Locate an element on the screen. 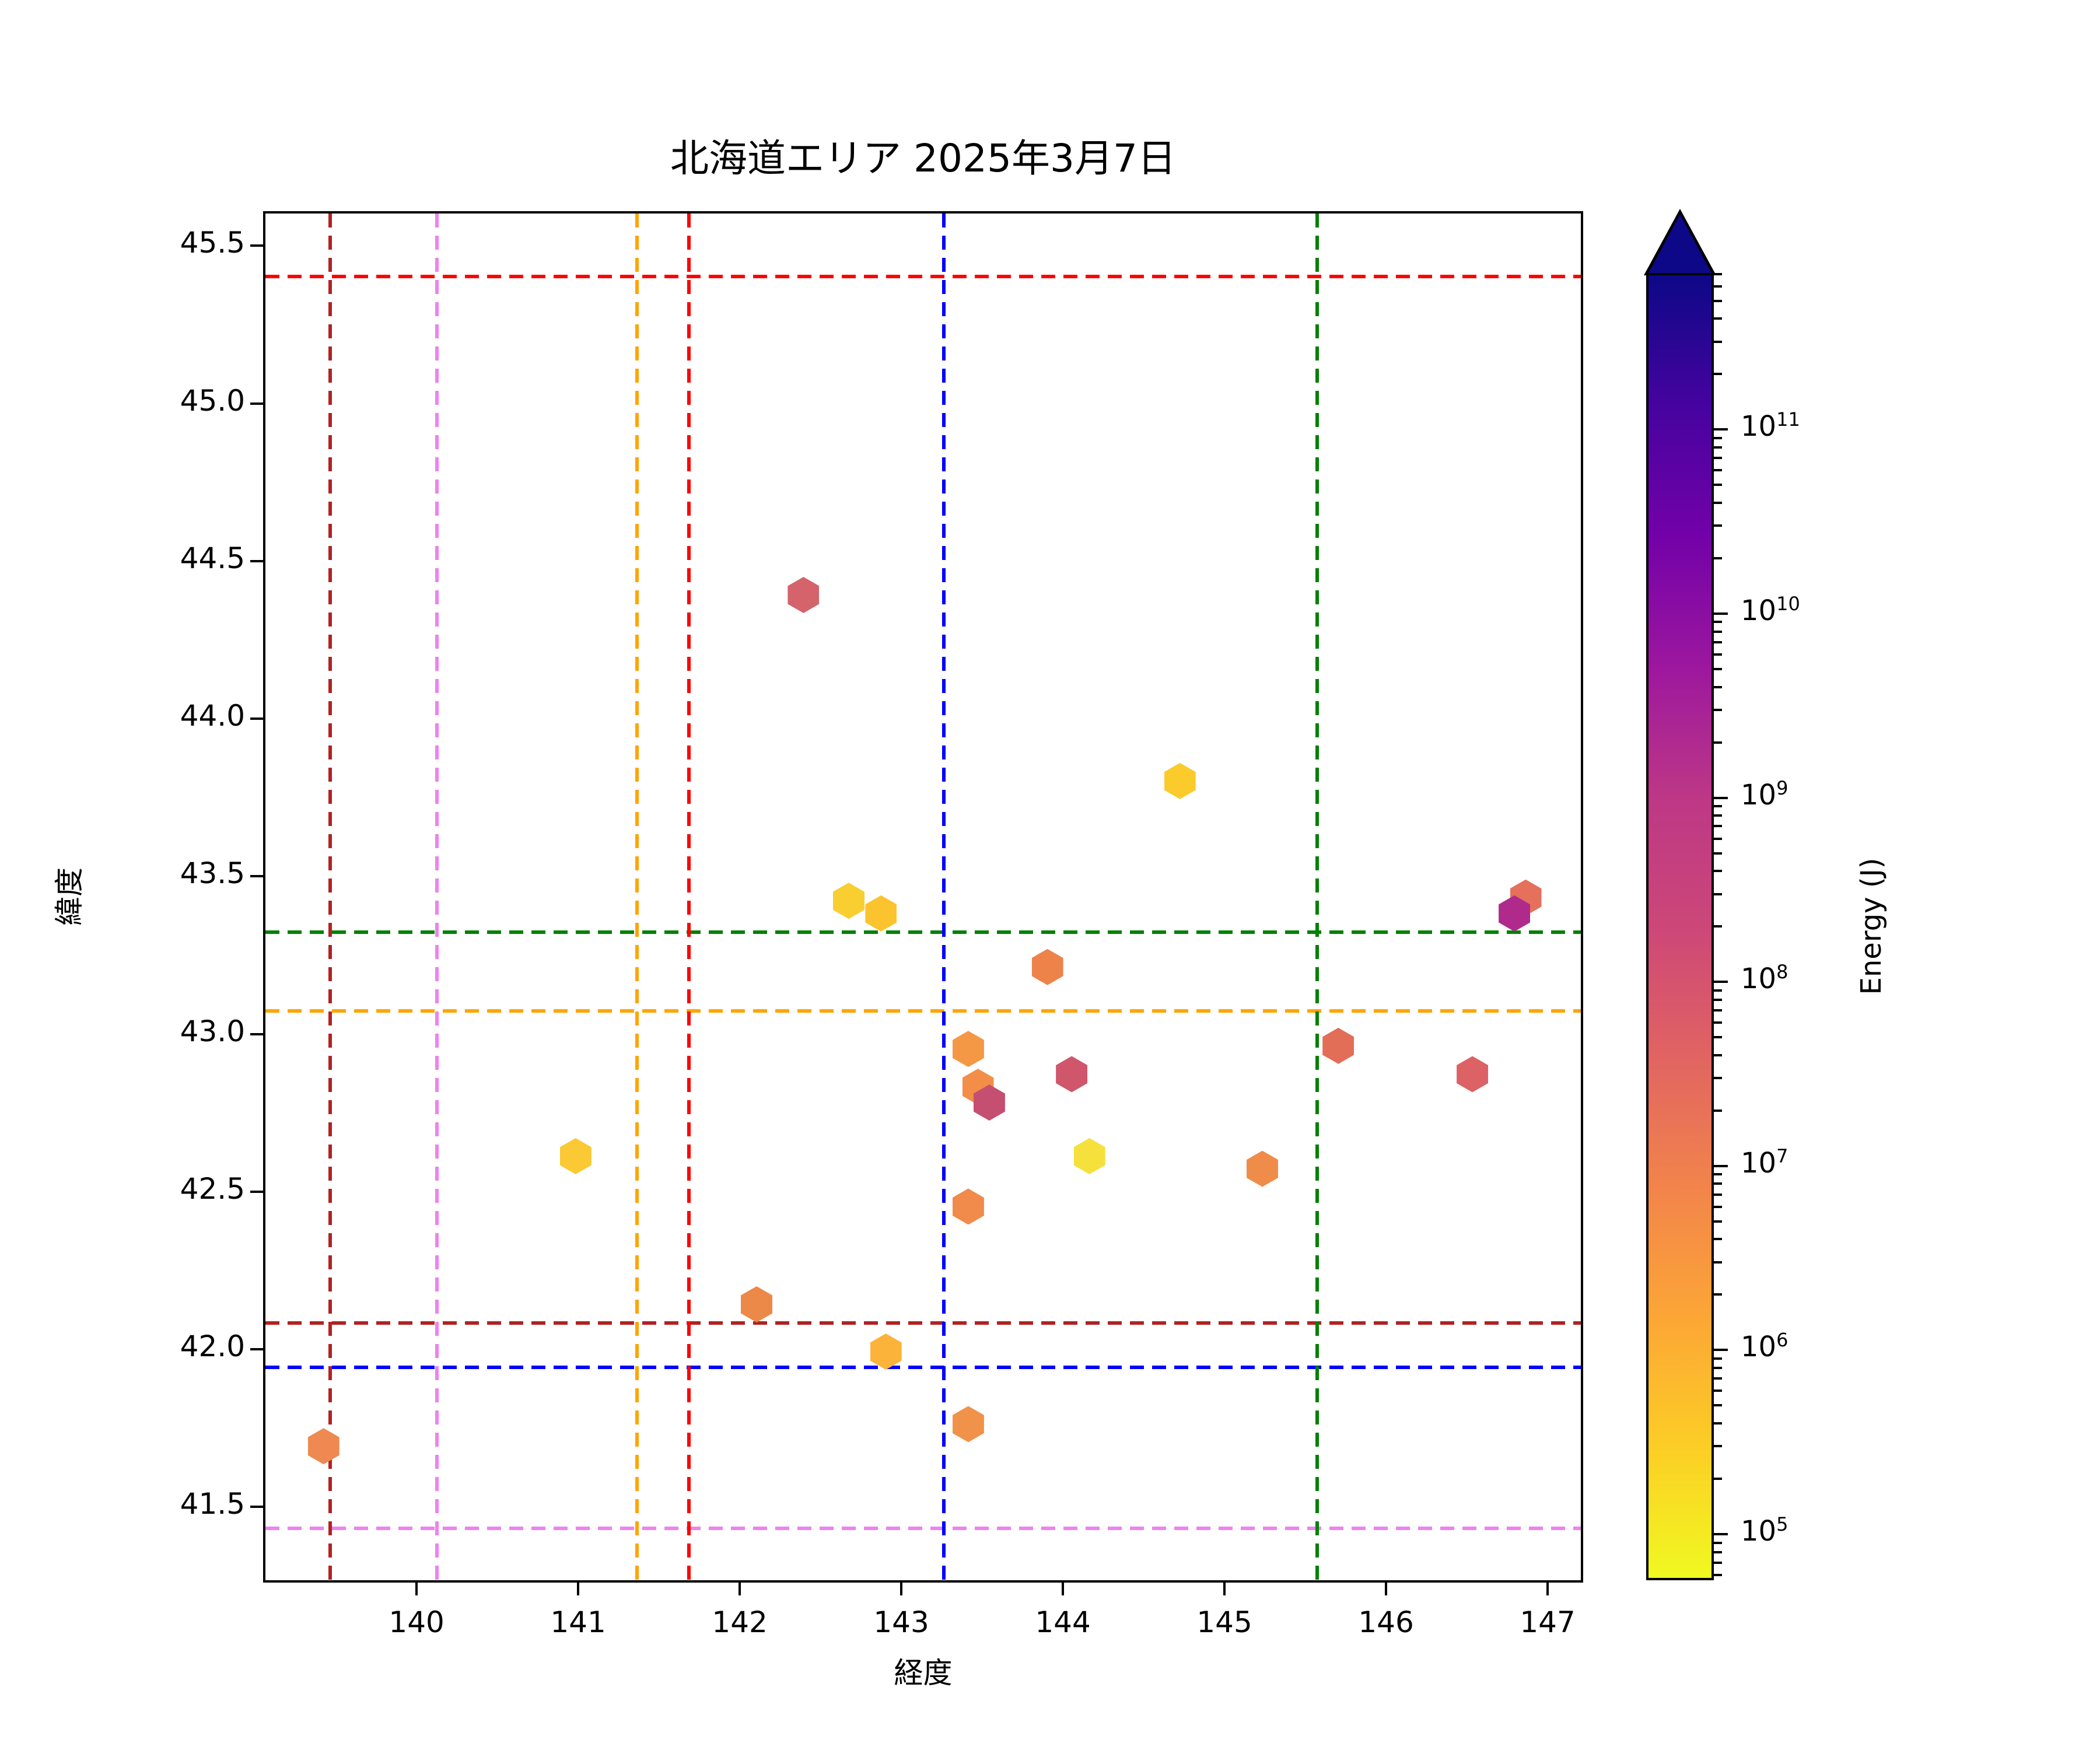  v-dashed-line-red is located at coordinates (689, 897).